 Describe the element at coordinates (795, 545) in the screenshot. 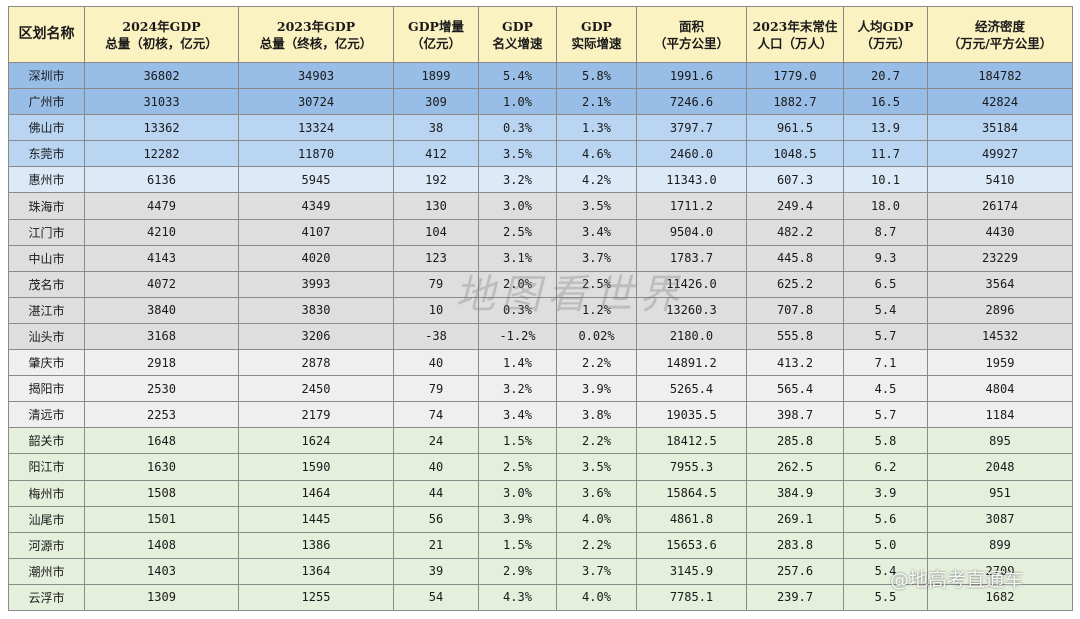

I see `data-cell: 283.8` at that location.